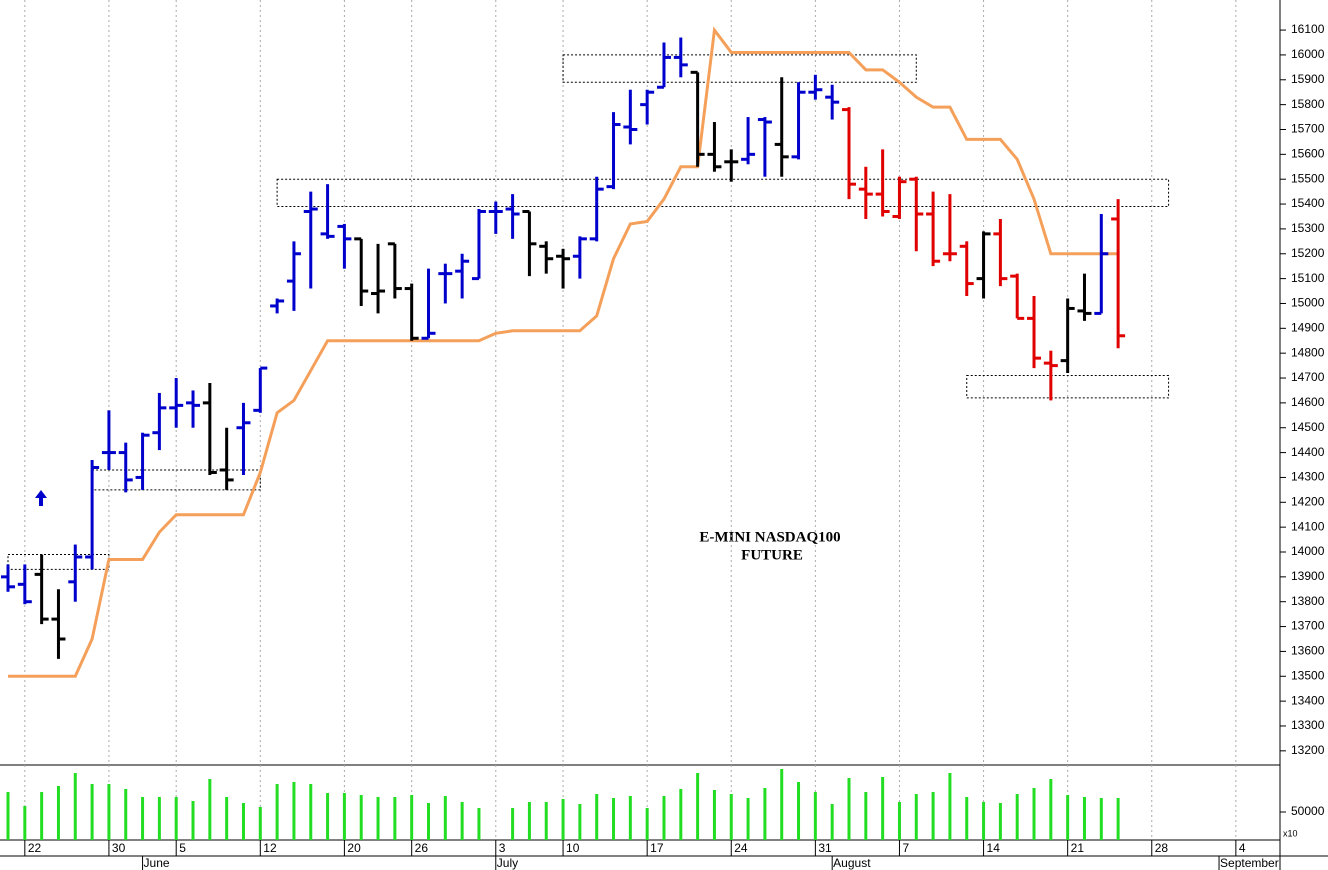  Describe the element at coordinates (741, 848) in the screenshot. I see `x-tick-label: 24` at that location.